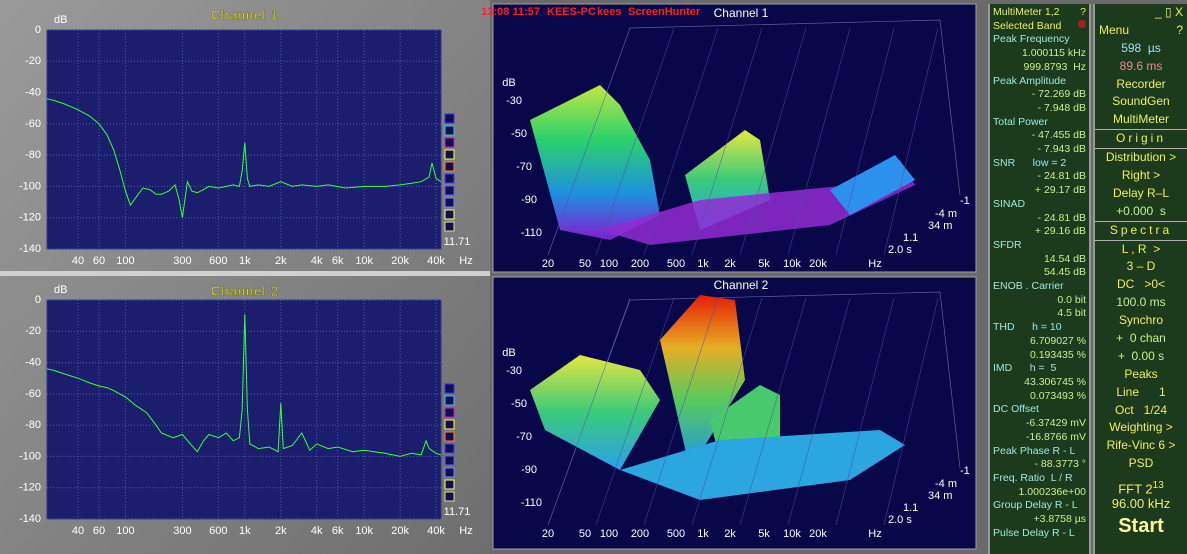  What do you see at coordinates (1025, 368) in the screenshot?
I see `measure-label: IMD h = 5` at bounding box center [1025, 368].